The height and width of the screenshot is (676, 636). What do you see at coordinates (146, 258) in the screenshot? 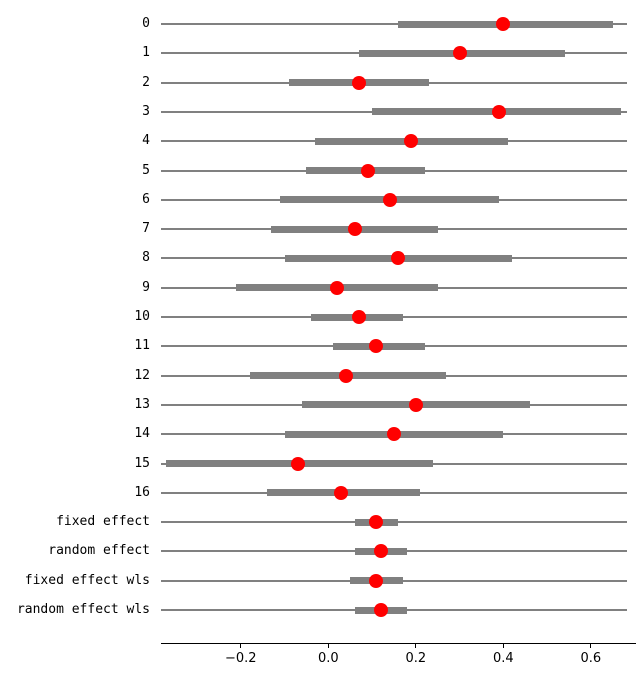
I see `row-label: 8` at bounding box center [146, 258].